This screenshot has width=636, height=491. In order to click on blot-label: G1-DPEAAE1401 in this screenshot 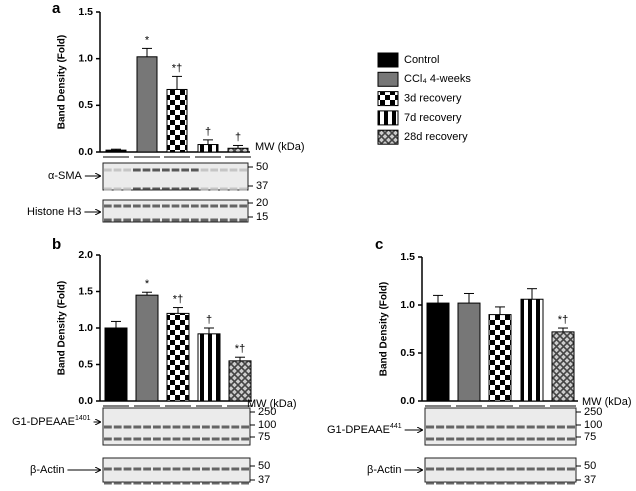, I will do `click(51, 421)`.